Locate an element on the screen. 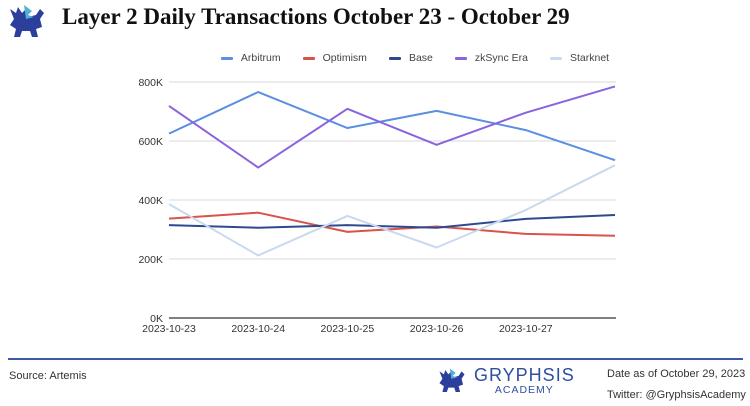  legend-label: Optimism is located at coordinates (344, 58).